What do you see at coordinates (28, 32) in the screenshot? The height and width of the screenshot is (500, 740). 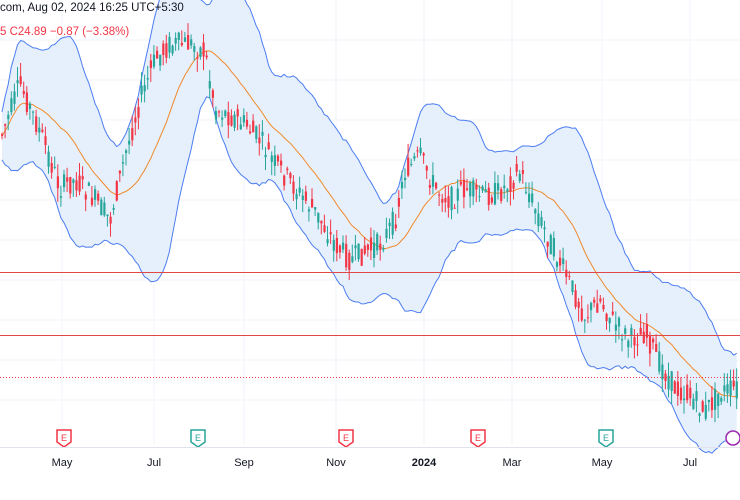 I see `ohlc-close: C24.89` at bounding box center [28, 32].